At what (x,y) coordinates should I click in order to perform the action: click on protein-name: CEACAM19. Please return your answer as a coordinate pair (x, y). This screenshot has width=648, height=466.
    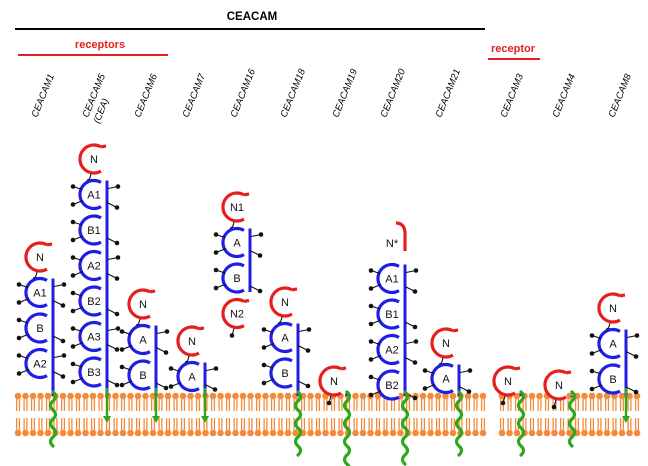
    Looking at the image, I should click on (346, 93).